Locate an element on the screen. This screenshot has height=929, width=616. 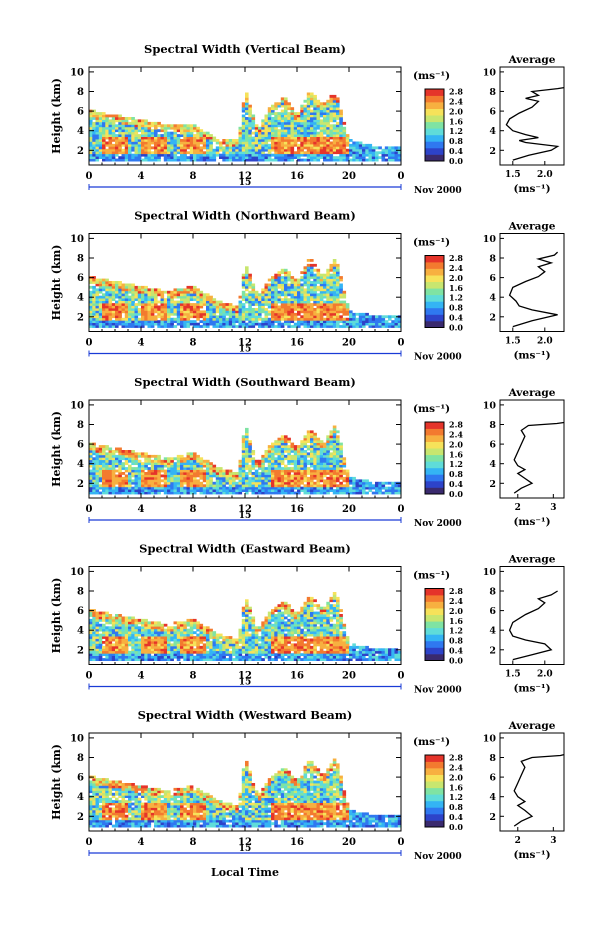
x-tick-label: 0 is located at coordinates (89, 509).